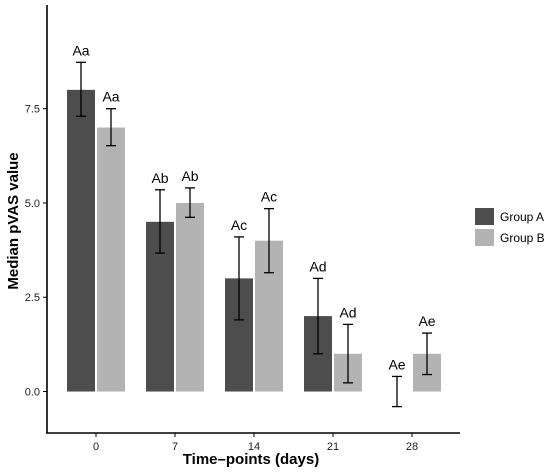  I want to click on legend-label: Group B, so click(522, 238).